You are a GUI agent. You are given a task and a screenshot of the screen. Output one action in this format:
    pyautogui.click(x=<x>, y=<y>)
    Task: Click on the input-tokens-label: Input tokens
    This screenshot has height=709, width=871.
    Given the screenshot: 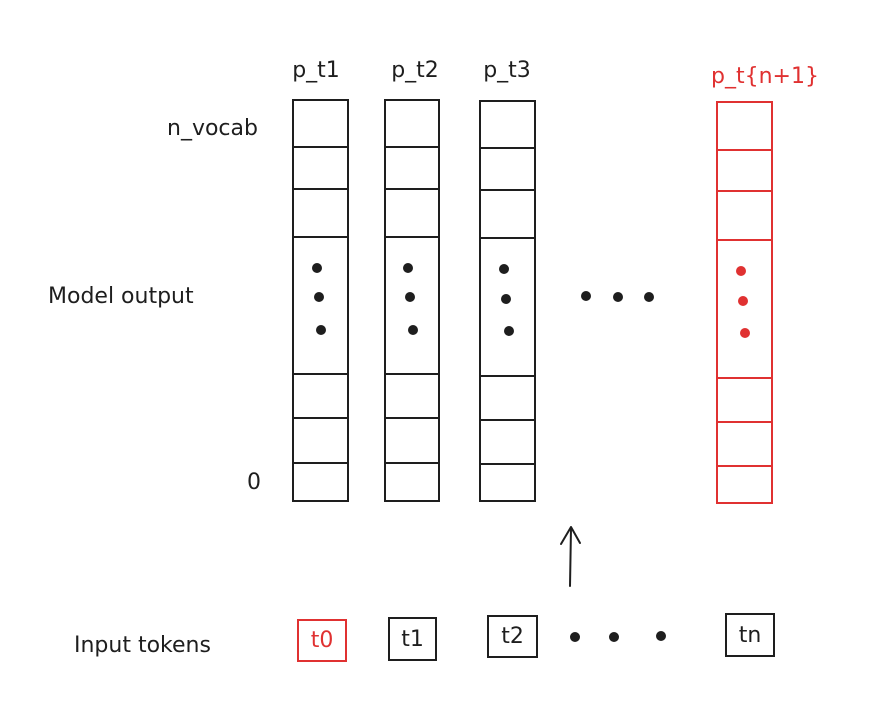 What is the action you would take?
    pyautogui.click(x=142, y=645)
    